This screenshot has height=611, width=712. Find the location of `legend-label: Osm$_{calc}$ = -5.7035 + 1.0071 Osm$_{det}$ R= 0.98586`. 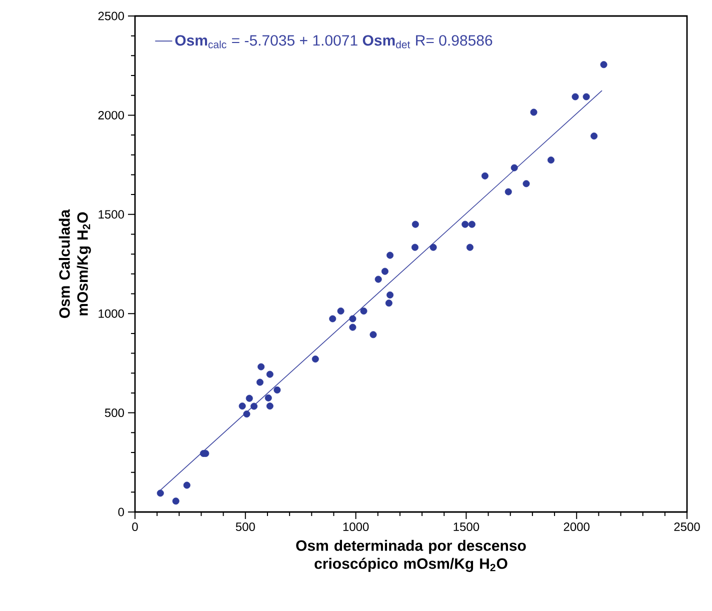

legend-label: Osm$_{calc}$ = -5.7035 + 1.0071 Osm$_{det}$ R= 0.98586 is located at coordinates (333, 41).